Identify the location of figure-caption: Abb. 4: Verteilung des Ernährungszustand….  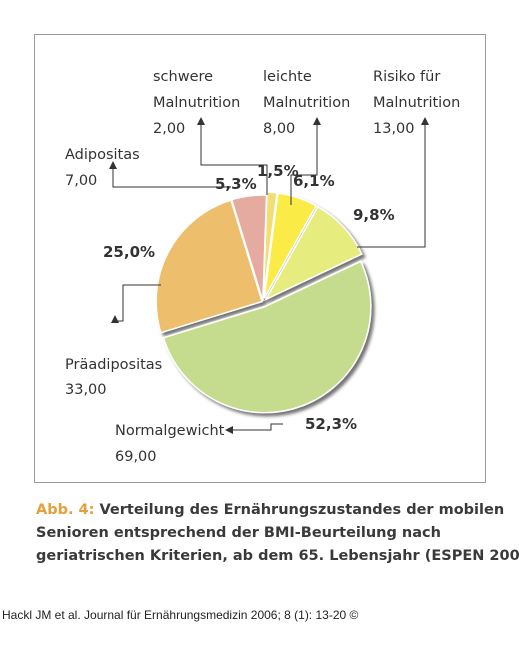
(277, 533).